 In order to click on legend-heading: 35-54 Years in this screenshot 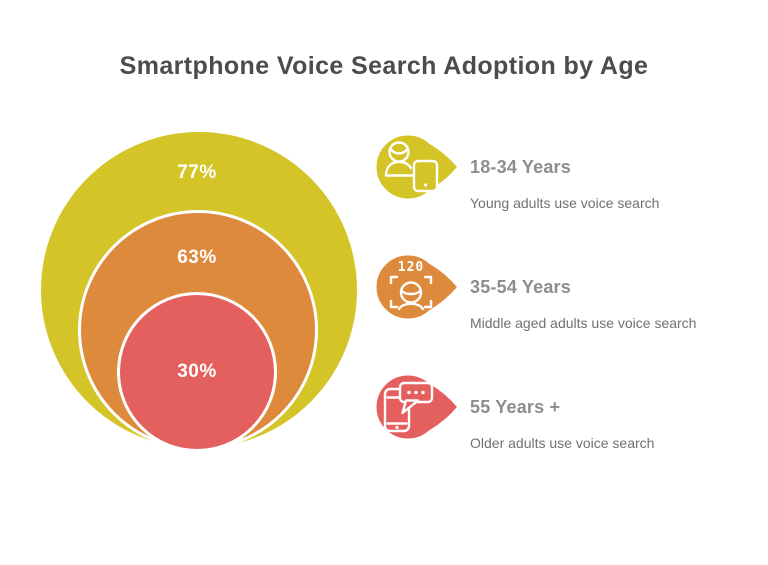, I will do `click(520, 287)`.